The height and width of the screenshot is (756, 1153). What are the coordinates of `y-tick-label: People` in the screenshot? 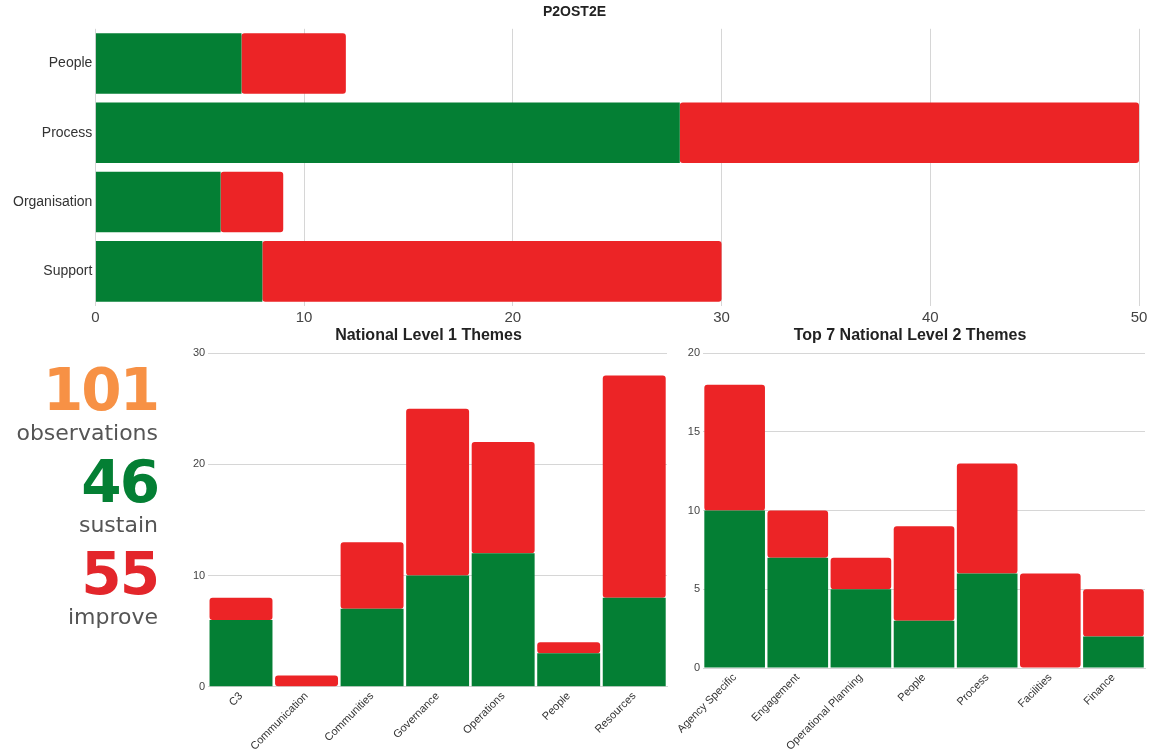 It's located at (70, 62).